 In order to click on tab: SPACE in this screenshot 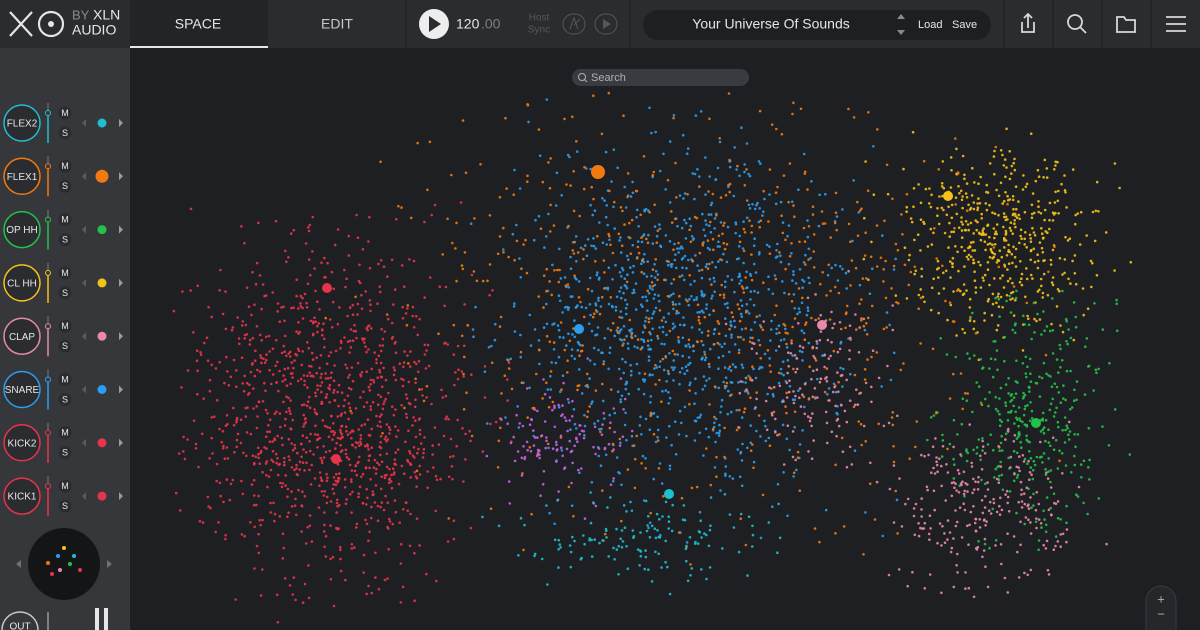, I will do `click(198, 24)`.